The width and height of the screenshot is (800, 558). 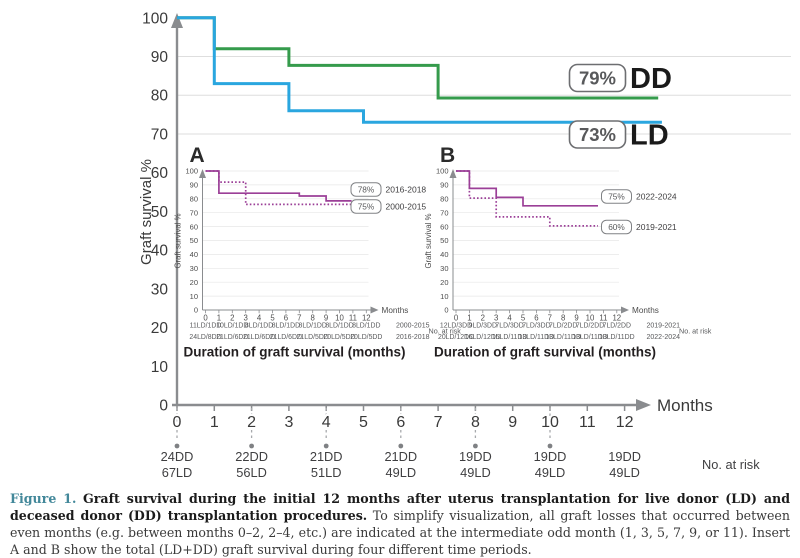 What do you see at coordinates (194, 226) in the screenshot?
I see `inset-y-tick-label: 60` at bounding box center [194, 226].